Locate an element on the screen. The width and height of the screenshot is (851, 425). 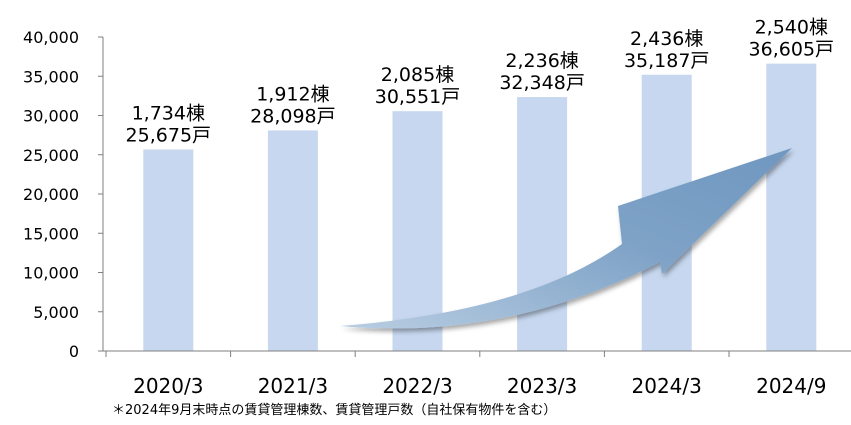
y-tick-label: 20,000 is located at coordinates (51, 194).